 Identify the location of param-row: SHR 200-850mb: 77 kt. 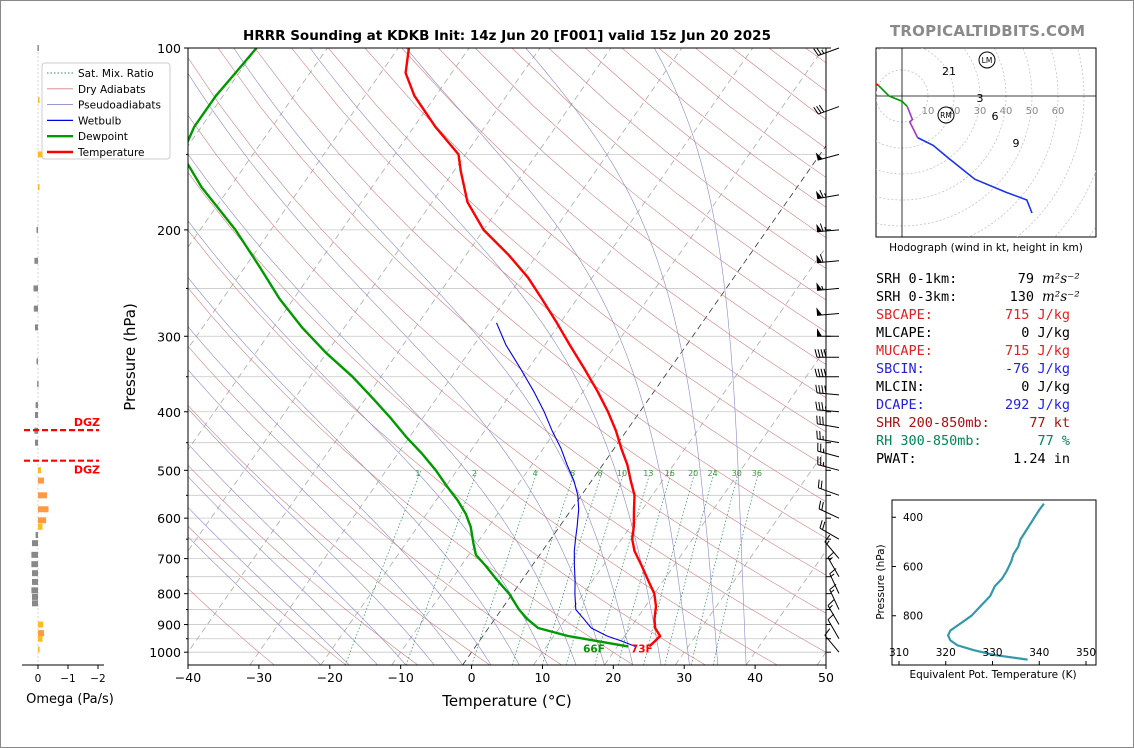
(986, 423).